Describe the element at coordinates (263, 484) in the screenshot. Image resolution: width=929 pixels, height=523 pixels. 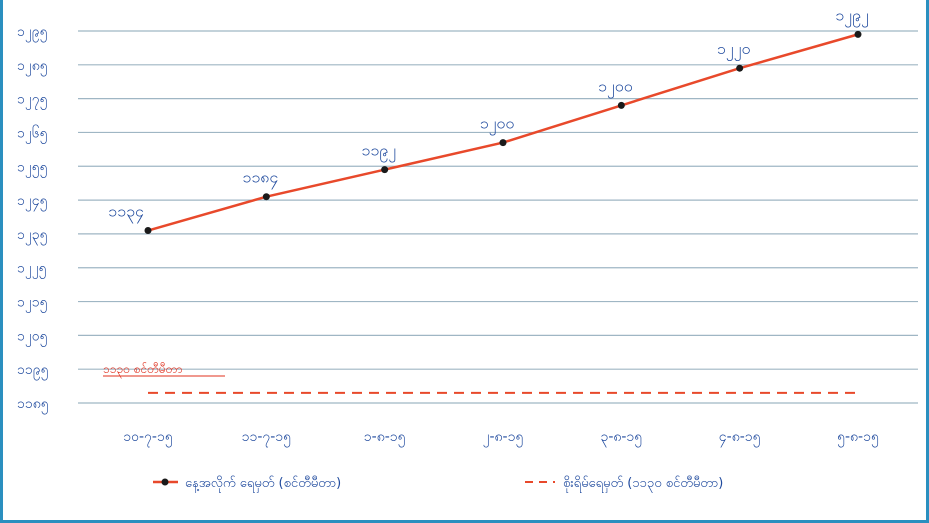
I see `legend-series-label: နေ့အလိုက် ရေမှတ် (စင်တီမီတာ)` at that location.